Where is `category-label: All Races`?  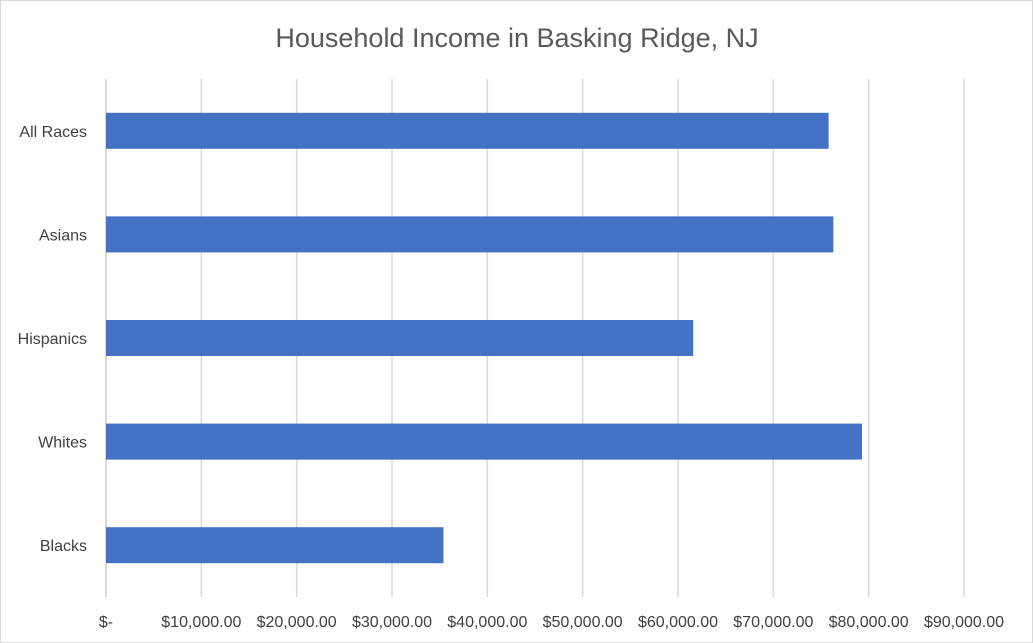 category-label: All Races is located at coordinates (53, 132).